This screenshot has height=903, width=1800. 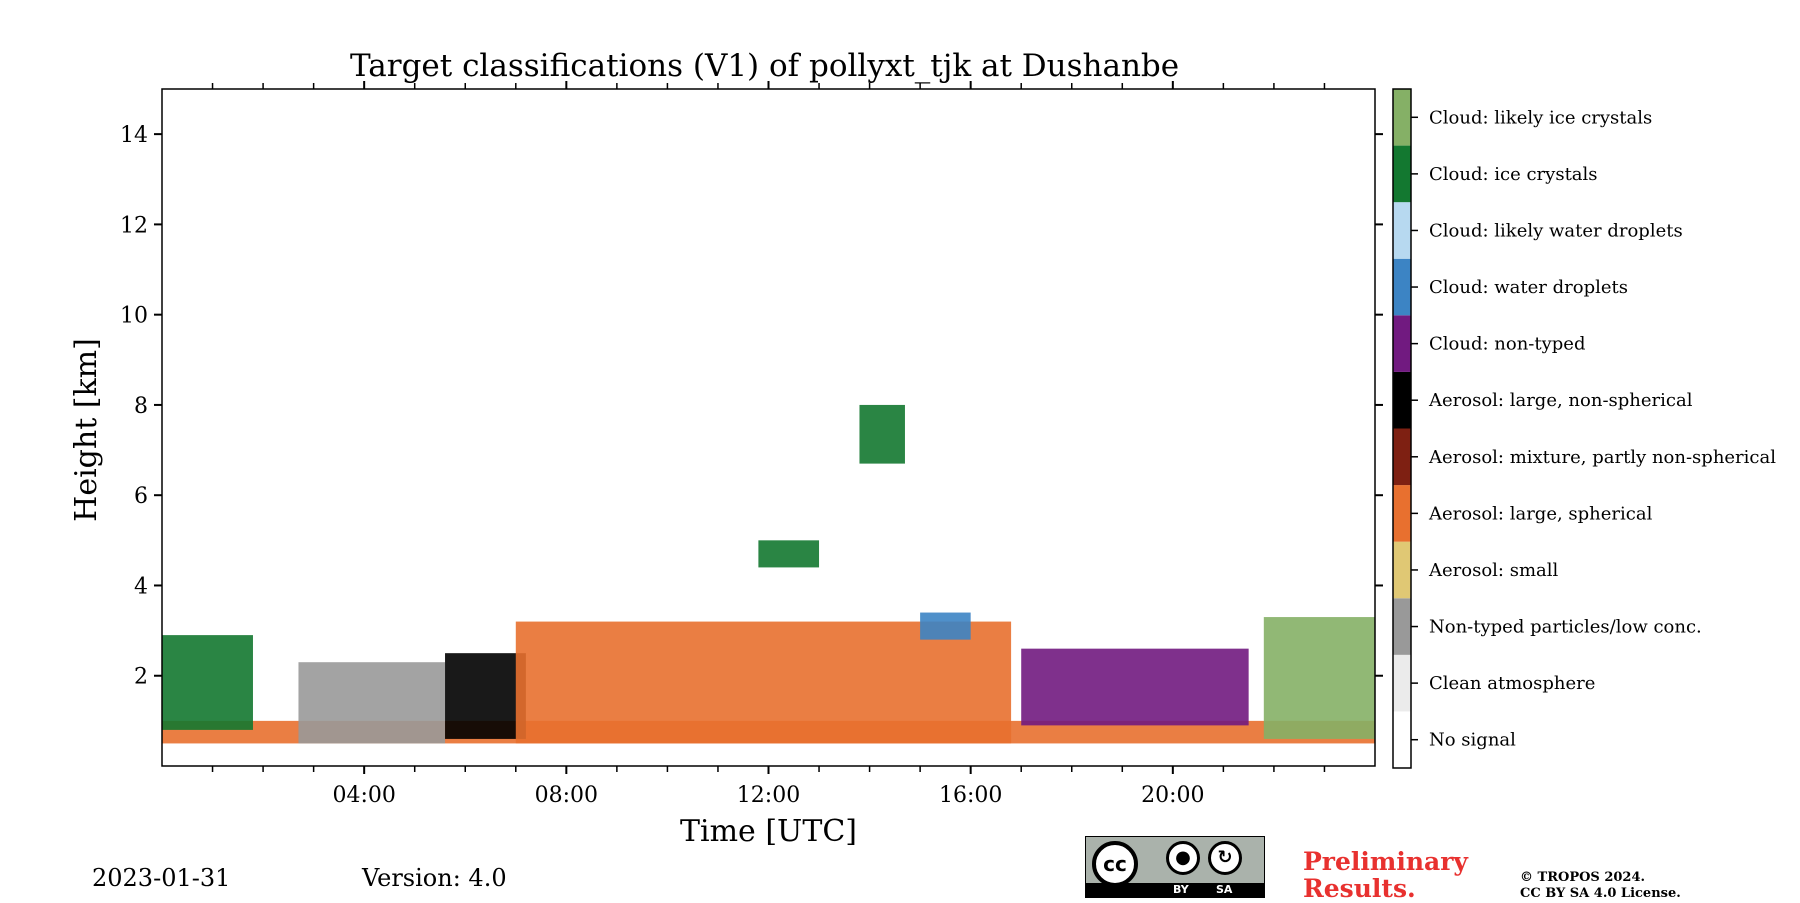 I want to click on legend-label: Non-typed particles/low conc., so click(x=1565, y=627).